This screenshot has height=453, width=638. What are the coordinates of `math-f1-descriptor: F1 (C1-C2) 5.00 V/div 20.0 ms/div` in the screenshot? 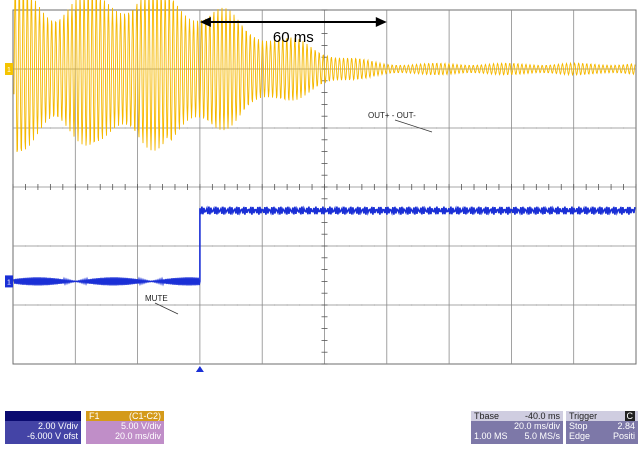 It's located at (125, 427).